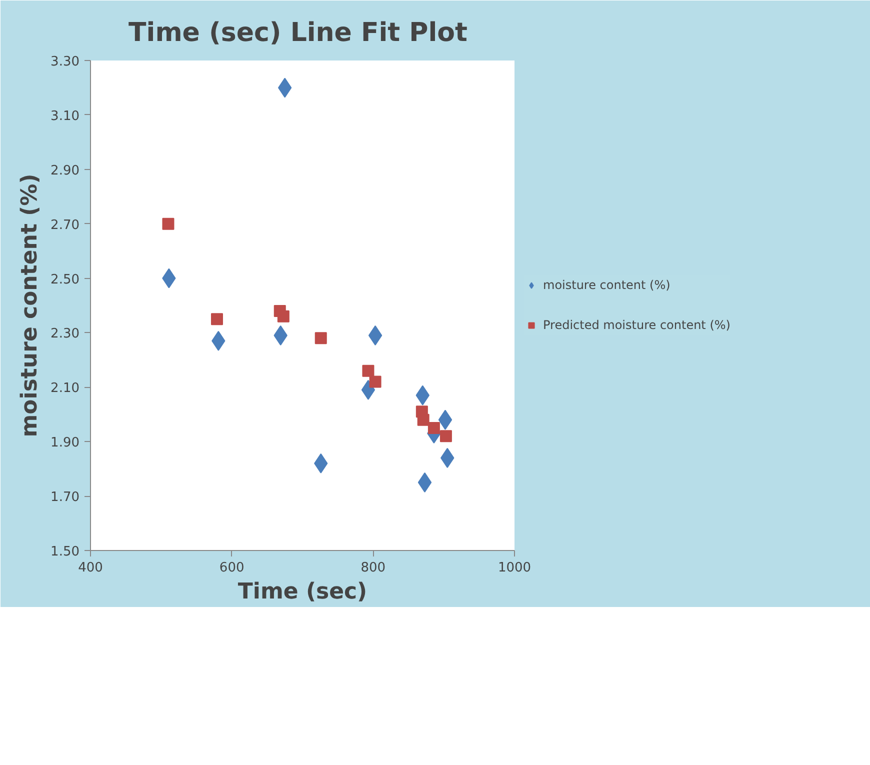  What do you see at coordinates (373, 568) in the screenshot?
I see `x-tick-label: 800` at bounding box center [373, 568].